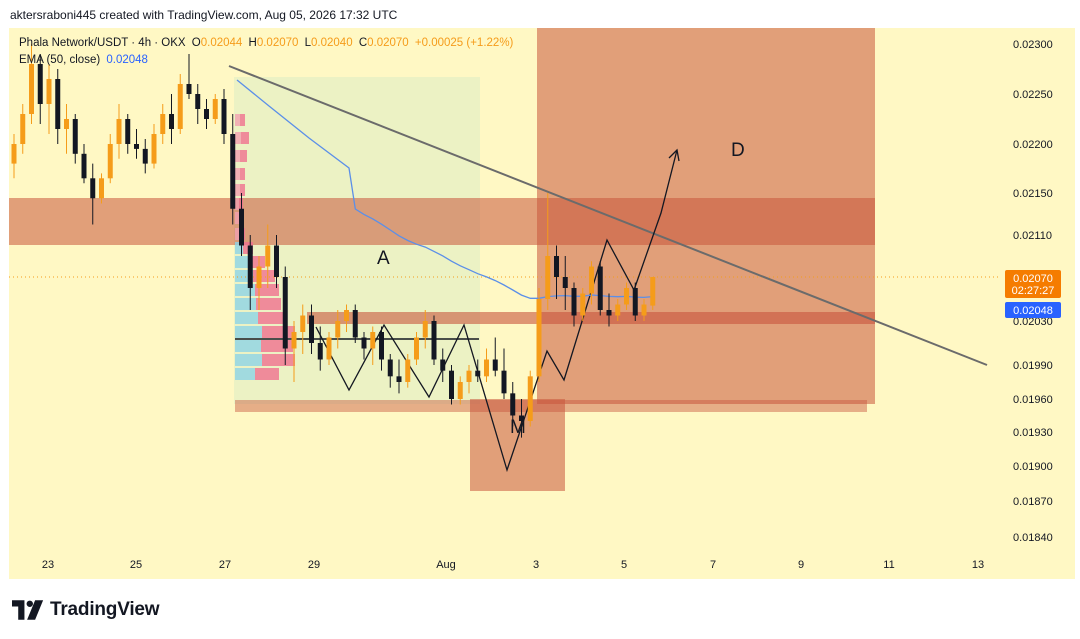  Describe the element at coordinates (278, 43) in the screenshot. I see `legend-high-value: 0.02070` at that location.